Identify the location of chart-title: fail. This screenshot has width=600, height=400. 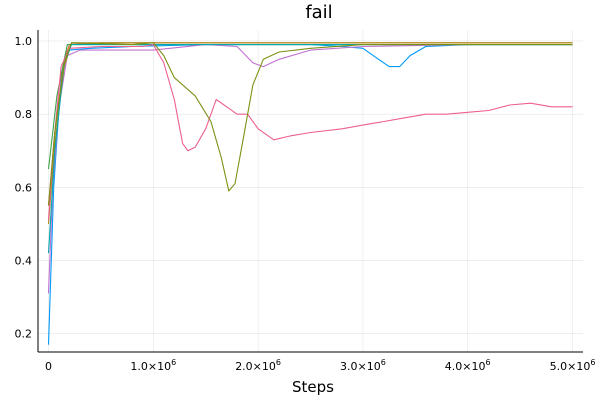
(318, 12).